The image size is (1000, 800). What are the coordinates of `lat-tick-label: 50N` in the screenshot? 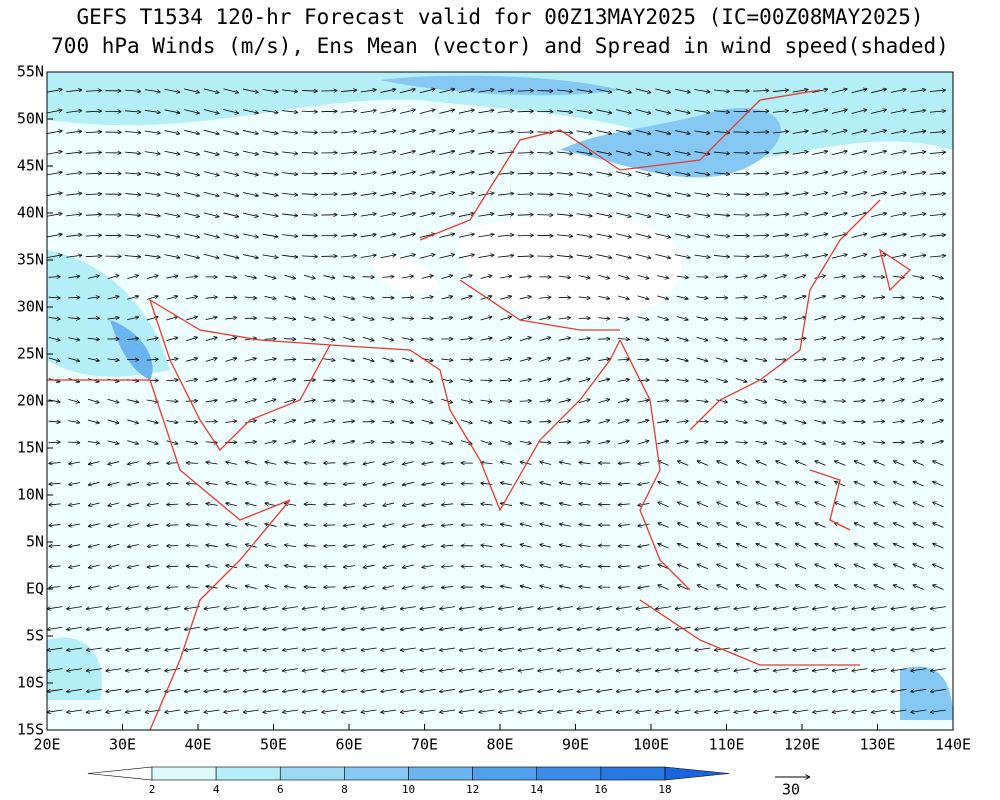 It's located at (30, 119).